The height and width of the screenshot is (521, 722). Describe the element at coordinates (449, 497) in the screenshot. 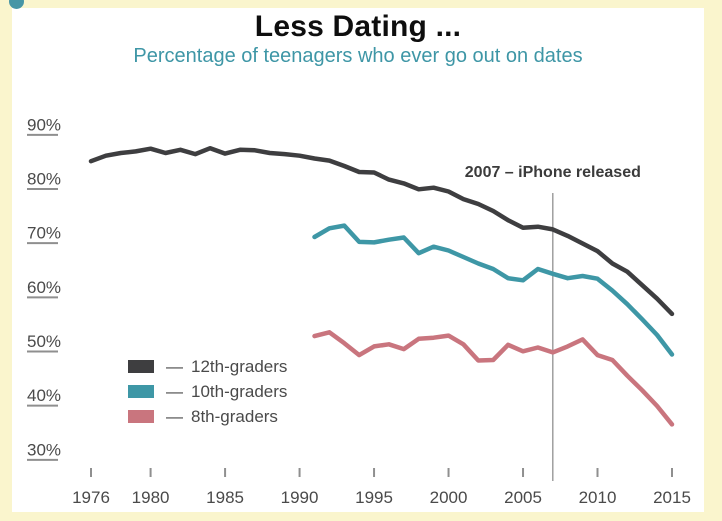

I see `x-tick-label: 2000` at that location.